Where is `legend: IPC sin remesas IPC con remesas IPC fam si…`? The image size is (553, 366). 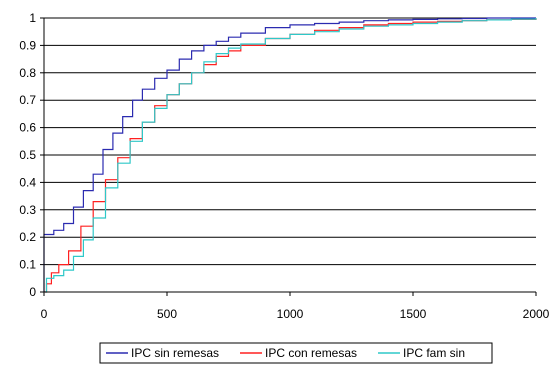
legend: IPC sin remesas IPC con remesas IPC fam si… is located at coordinates (296, 353).